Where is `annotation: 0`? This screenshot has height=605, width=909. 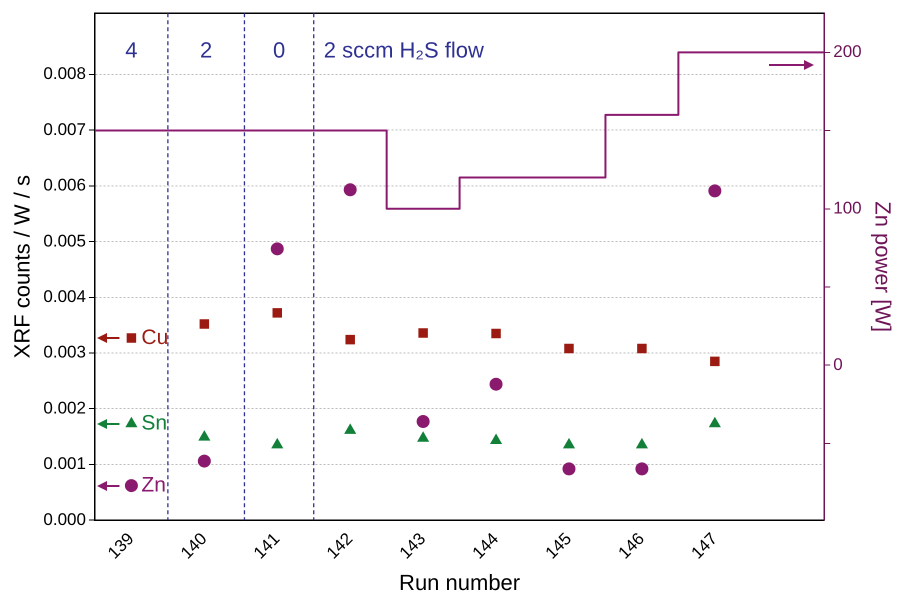 annotation: 0 is located at coordinates (279, 49).